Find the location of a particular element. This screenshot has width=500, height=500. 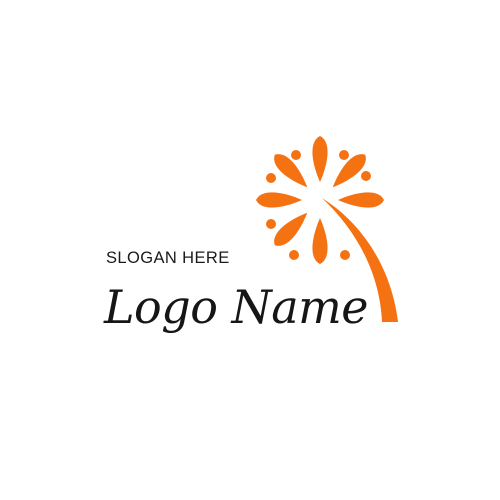

stem-shape is located at coordinates (360, 260).